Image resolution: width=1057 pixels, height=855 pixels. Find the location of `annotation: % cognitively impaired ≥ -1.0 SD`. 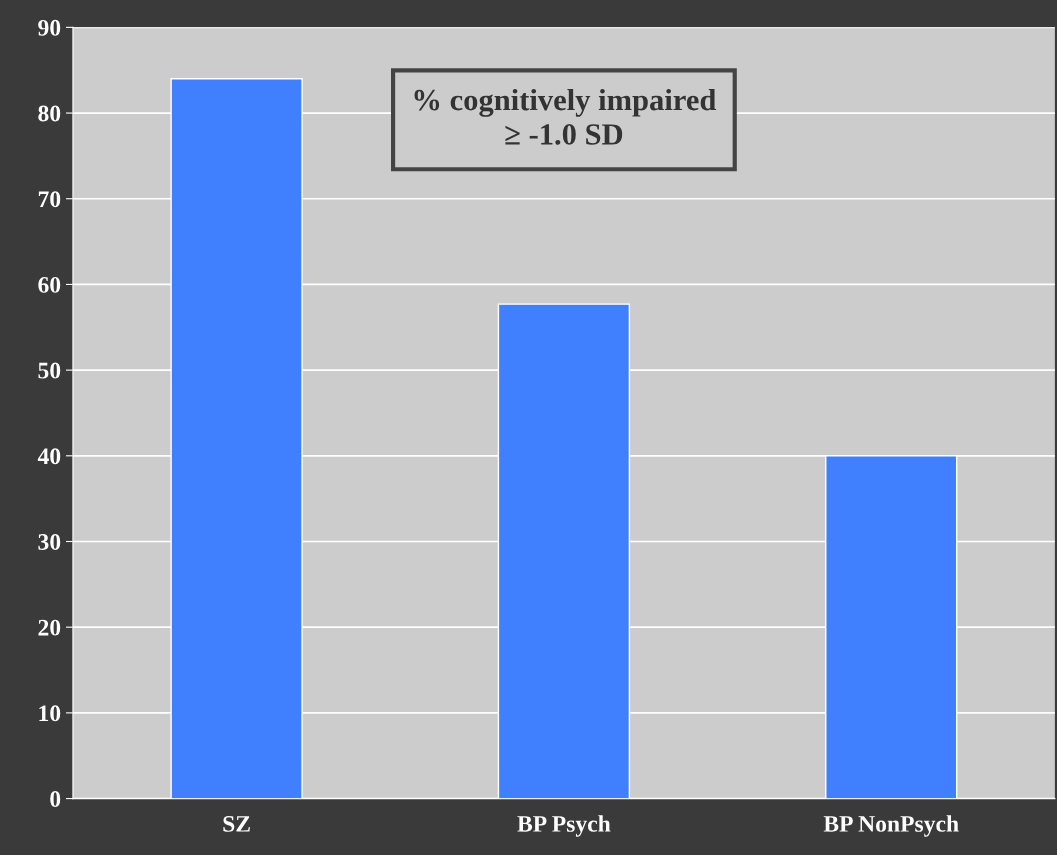

annotation: % cognitively impaired ≥ -1.0 SD is located at coordinates (565, 116).